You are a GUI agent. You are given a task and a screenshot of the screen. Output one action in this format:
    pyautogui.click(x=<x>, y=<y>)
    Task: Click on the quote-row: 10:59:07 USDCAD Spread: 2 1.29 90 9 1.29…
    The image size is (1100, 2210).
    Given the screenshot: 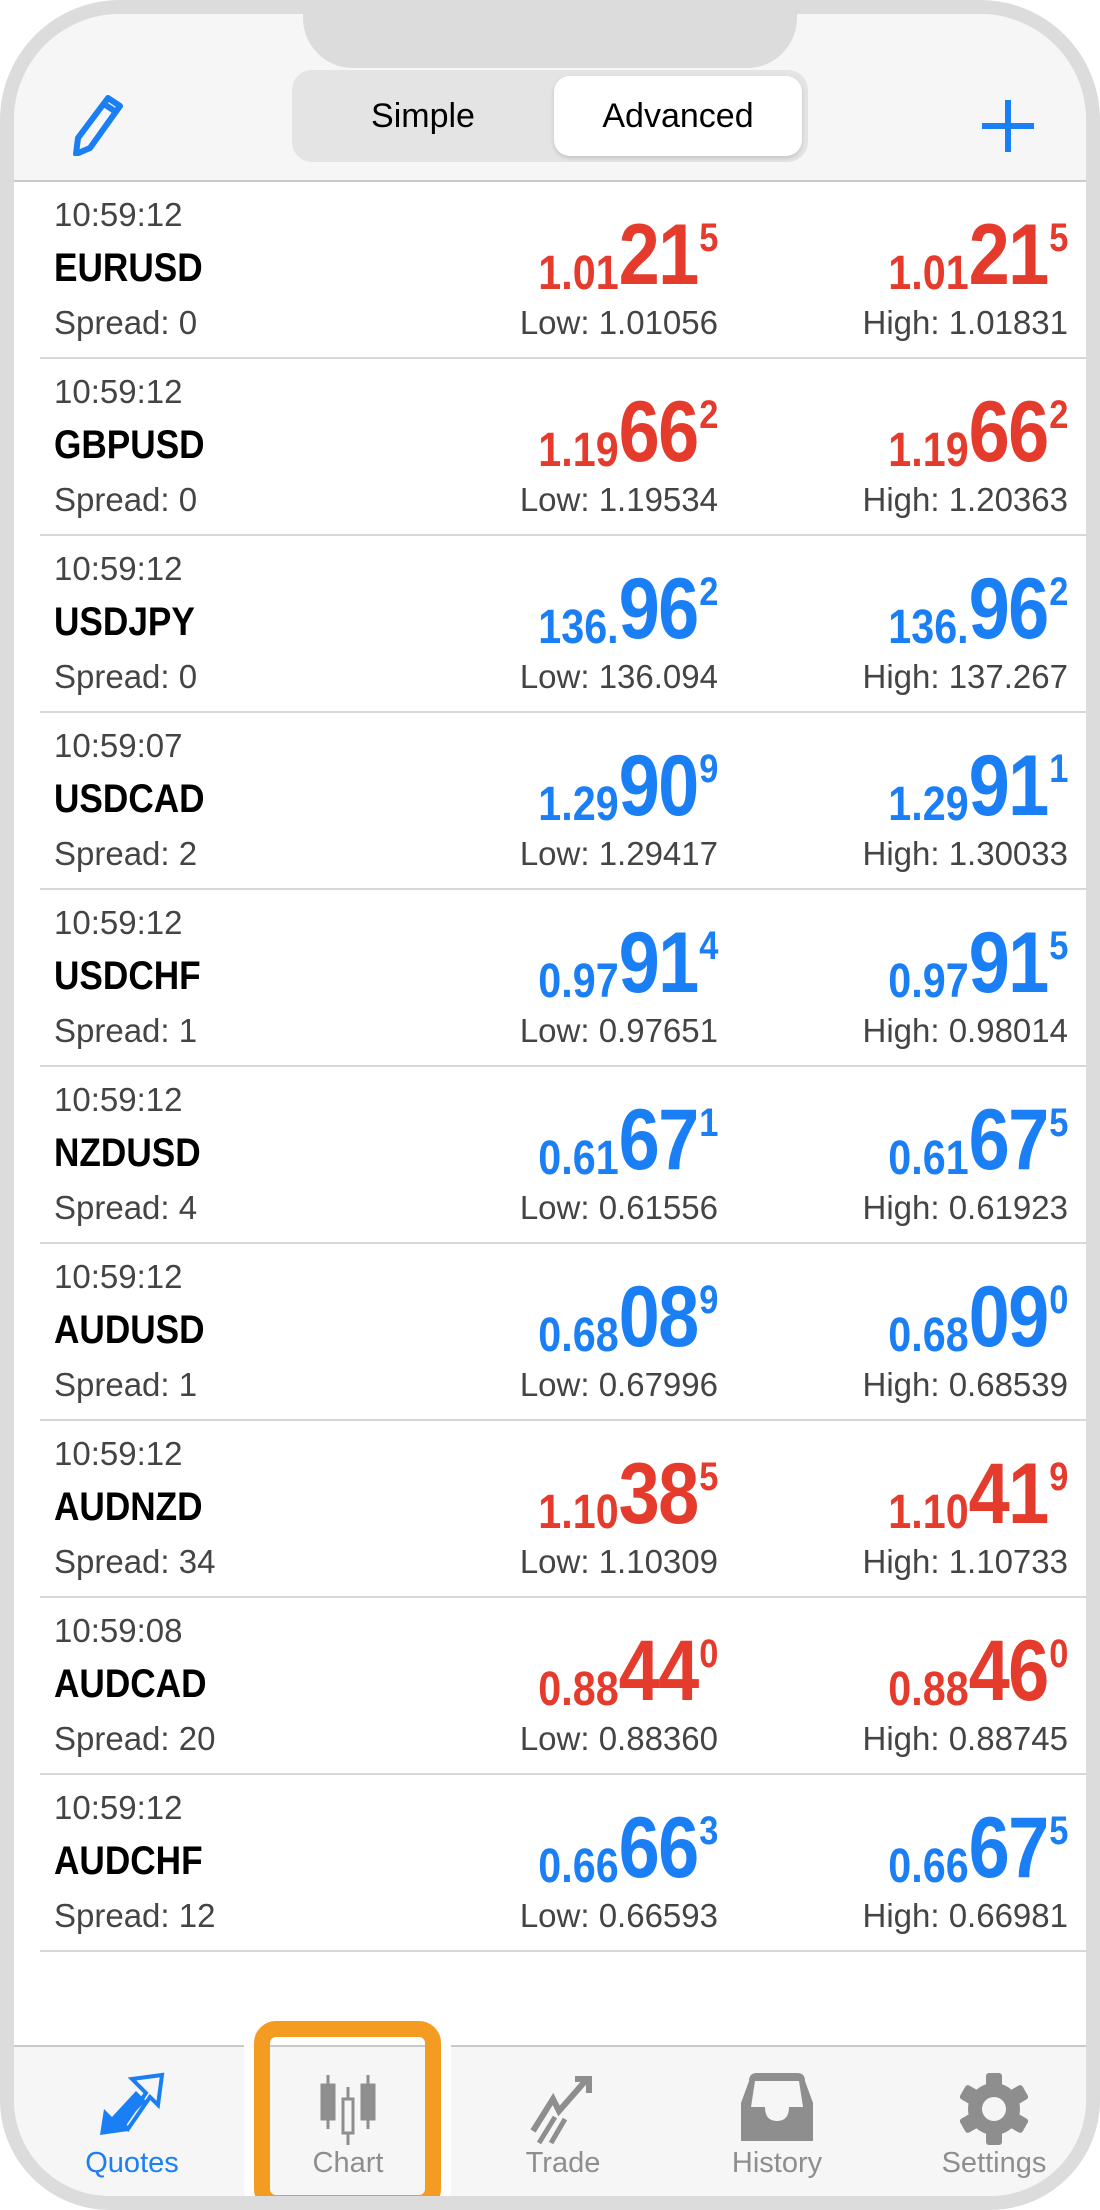 What is the action you would take?
    pyautogui.click(x=563, y=801)
    